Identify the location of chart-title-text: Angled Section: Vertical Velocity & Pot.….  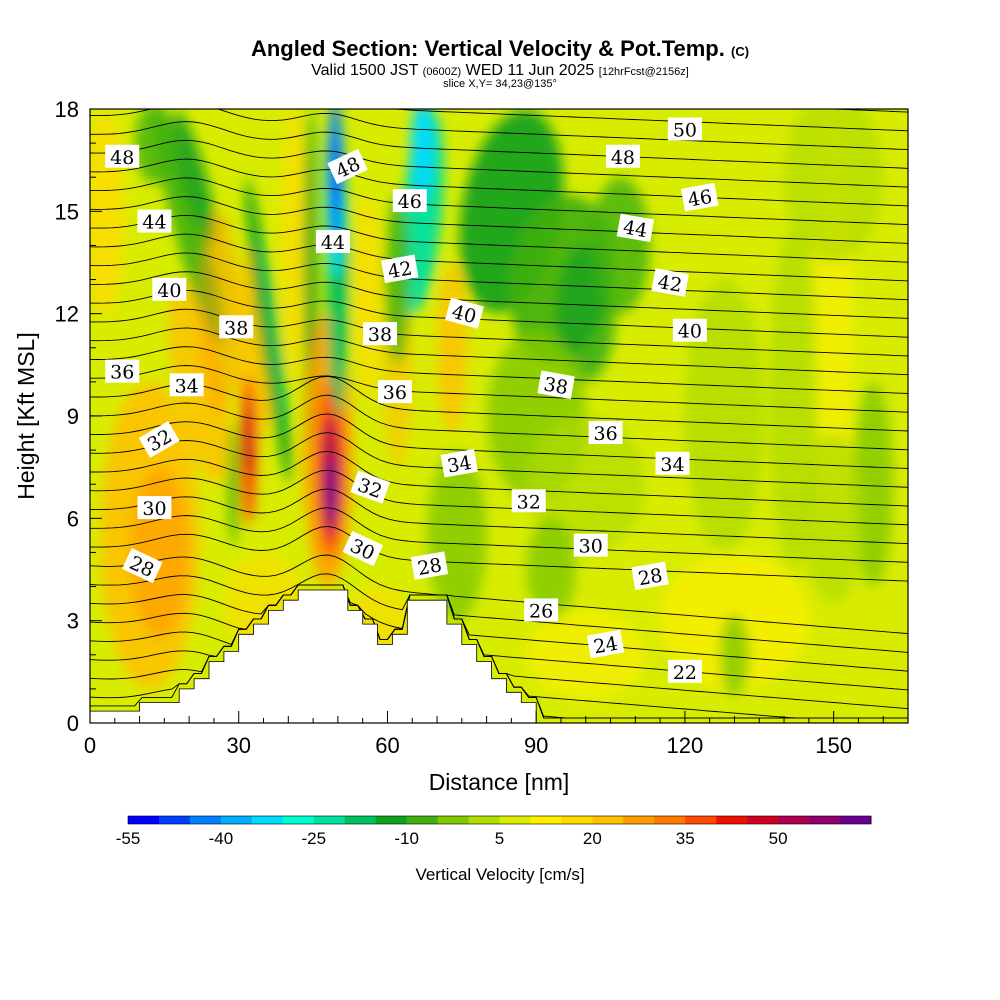
(487, 48).